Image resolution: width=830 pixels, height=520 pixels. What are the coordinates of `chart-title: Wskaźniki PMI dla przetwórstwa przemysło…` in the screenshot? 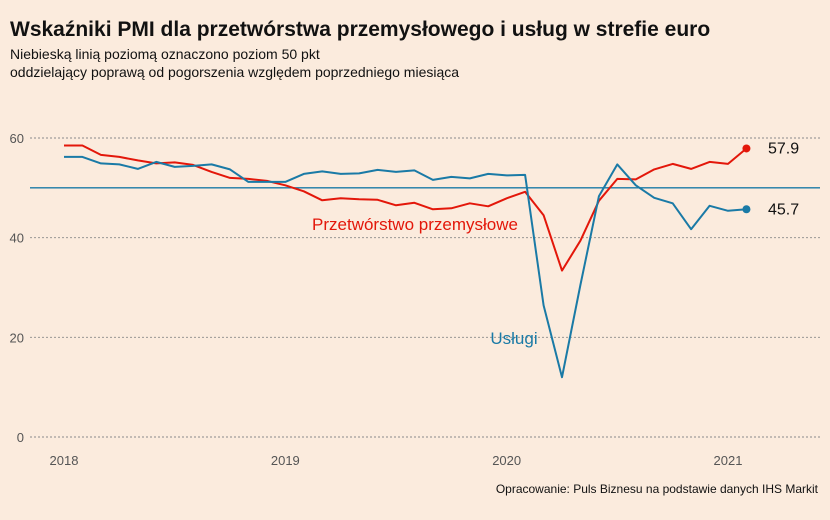 It's located at (360, 29).